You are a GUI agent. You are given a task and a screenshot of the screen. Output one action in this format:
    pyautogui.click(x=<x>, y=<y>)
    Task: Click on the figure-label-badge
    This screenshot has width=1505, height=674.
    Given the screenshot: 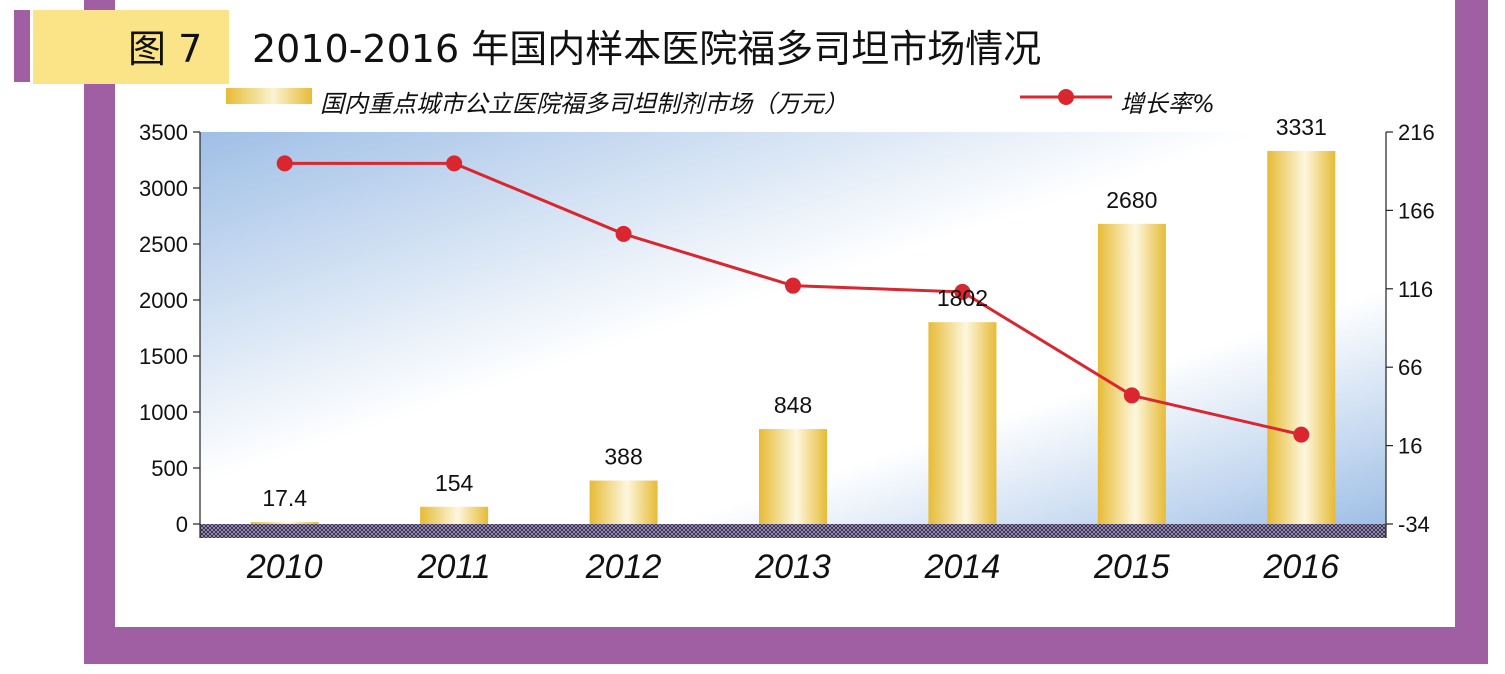 What is the action you would take?
    pyautogui.click(x=131, y=47)
    